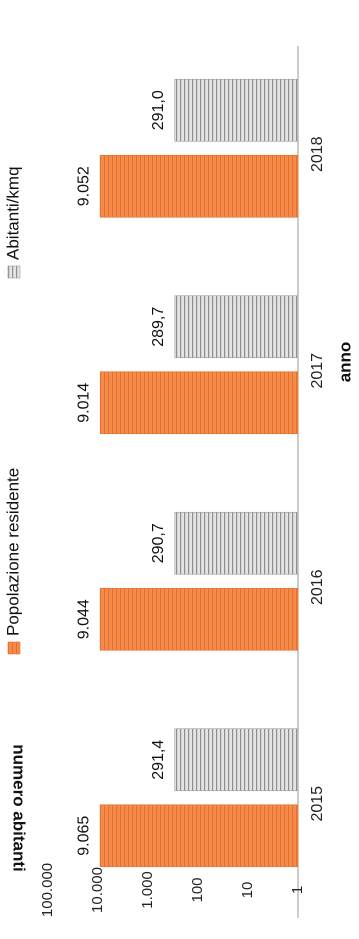  I want to click on data-label: 9.065, so click(83, 836).